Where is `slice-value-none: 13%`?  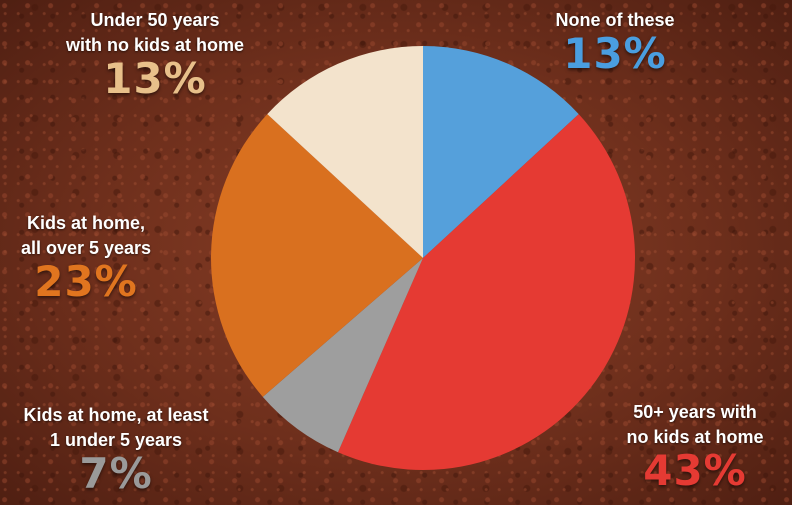 slice-value-none: 13% is located at coordinates (615, 53).